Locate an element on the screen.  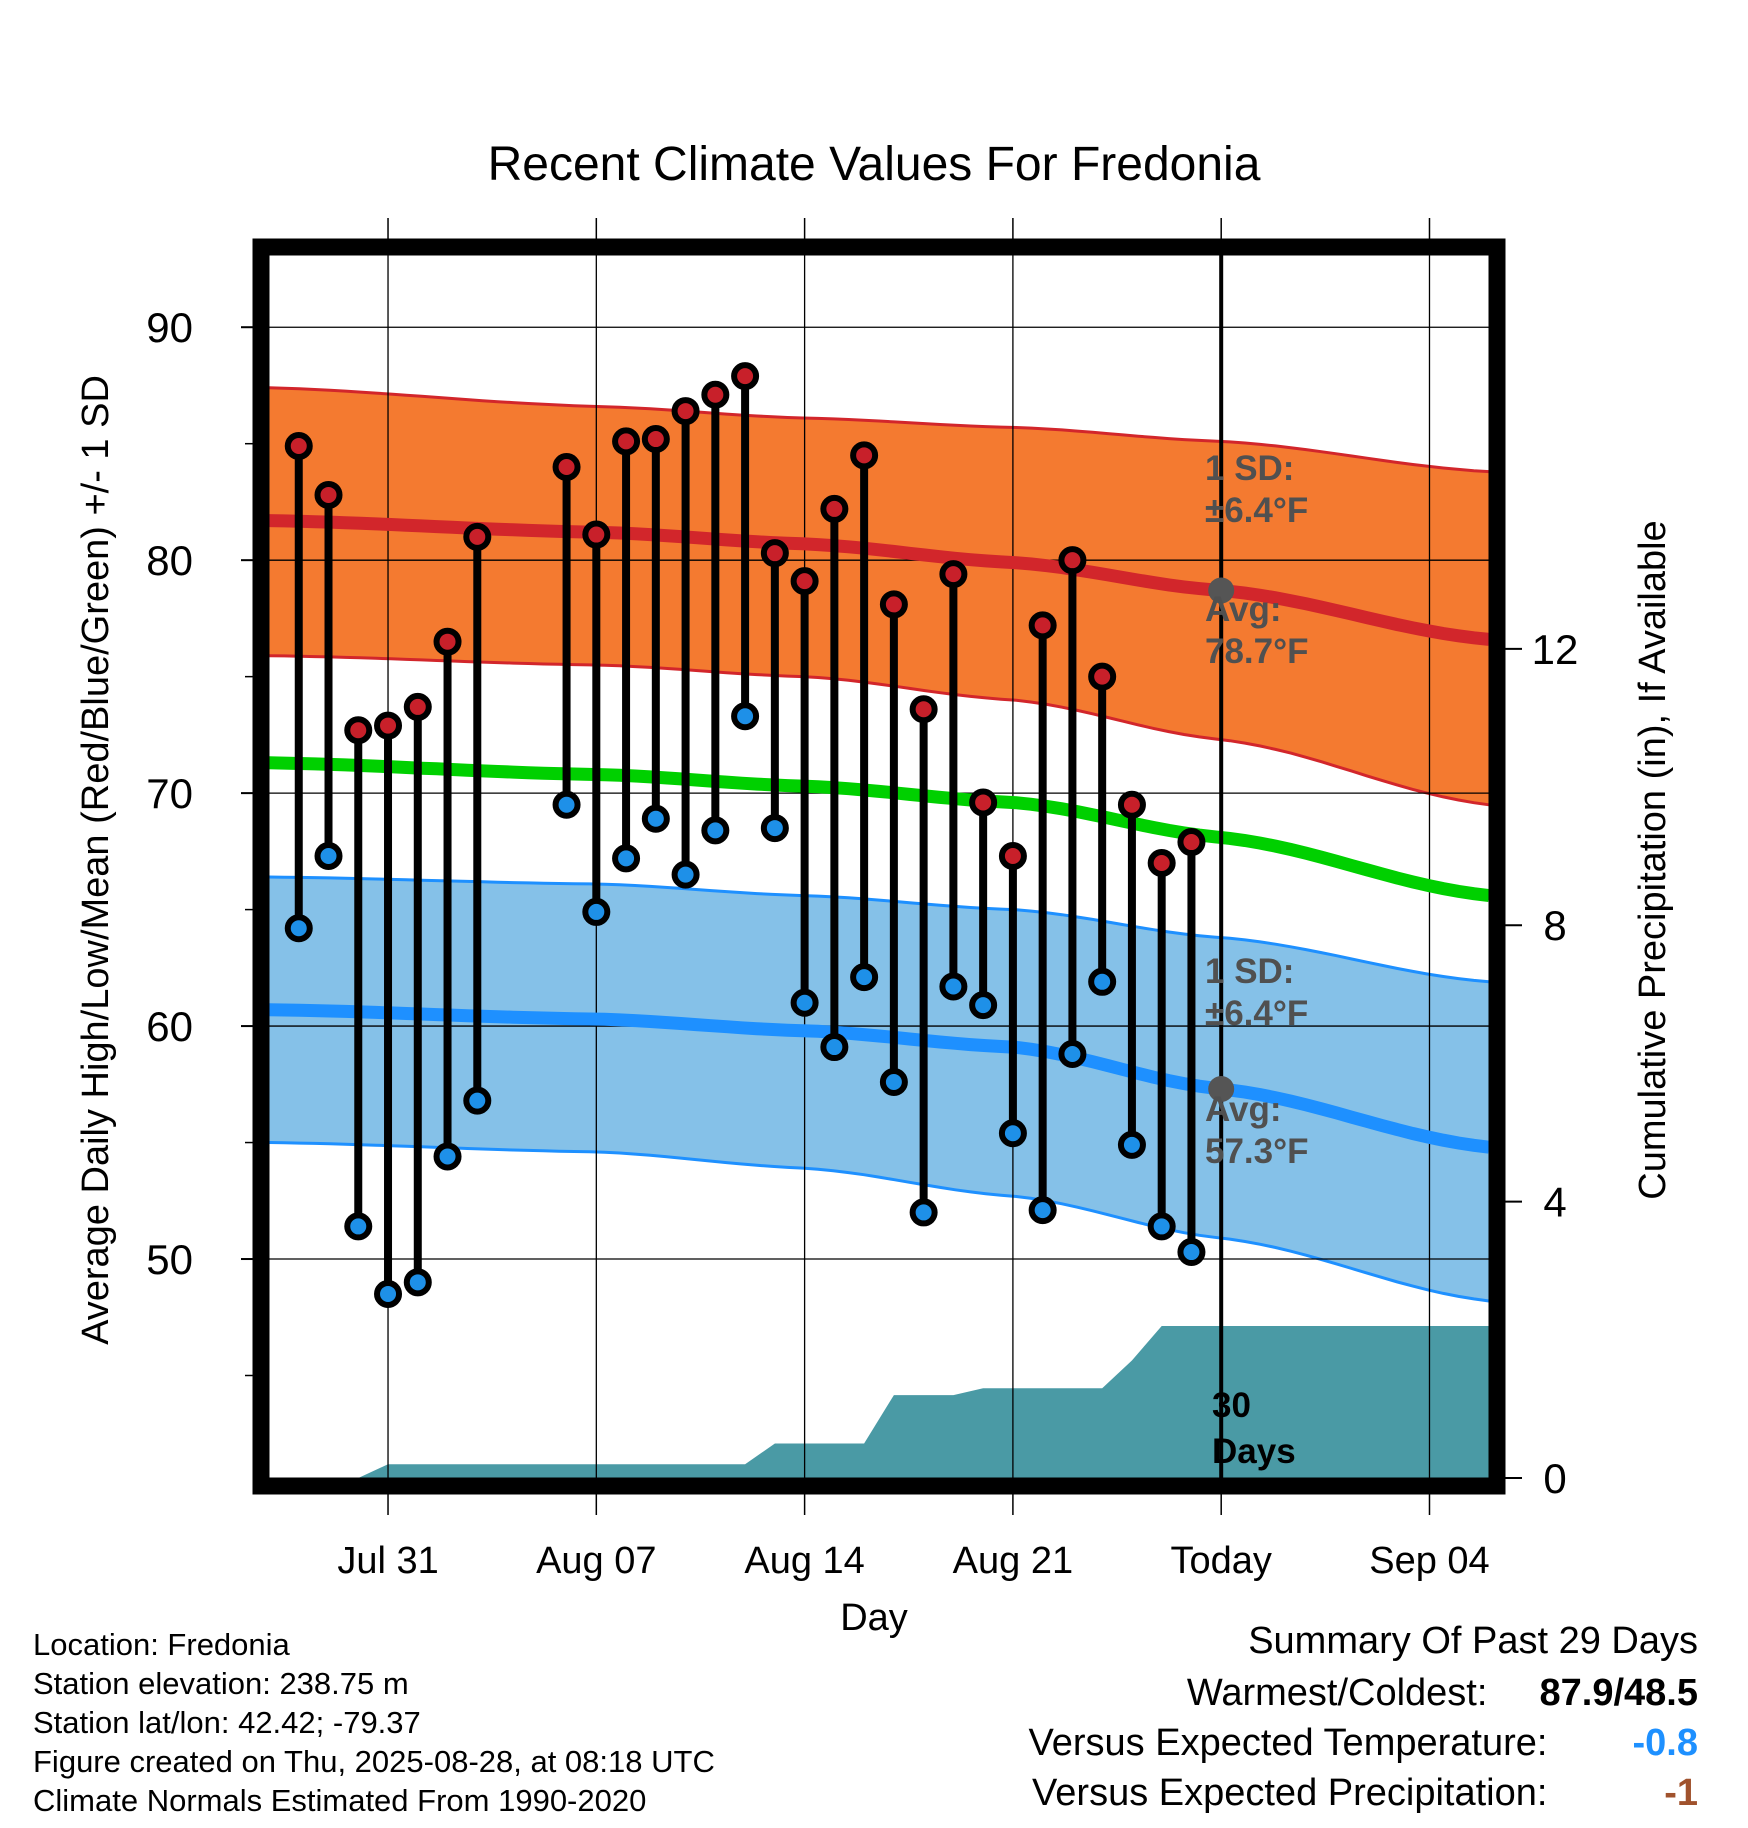
precip-area-layer is located at coordinates (923, 1402).